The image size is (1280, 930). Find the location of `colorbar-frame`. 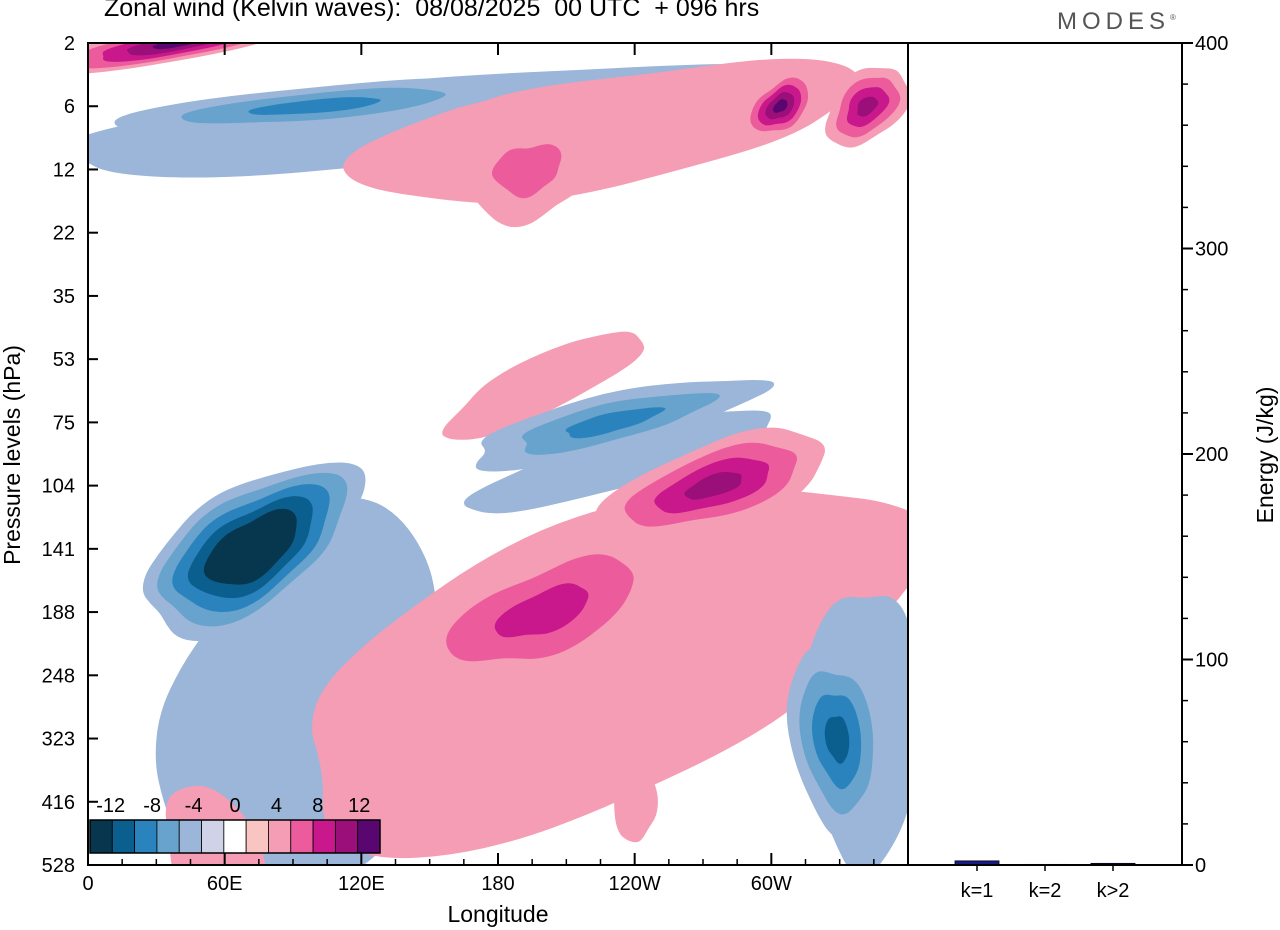

colorbar-frame is located at coordinates (235, 836).